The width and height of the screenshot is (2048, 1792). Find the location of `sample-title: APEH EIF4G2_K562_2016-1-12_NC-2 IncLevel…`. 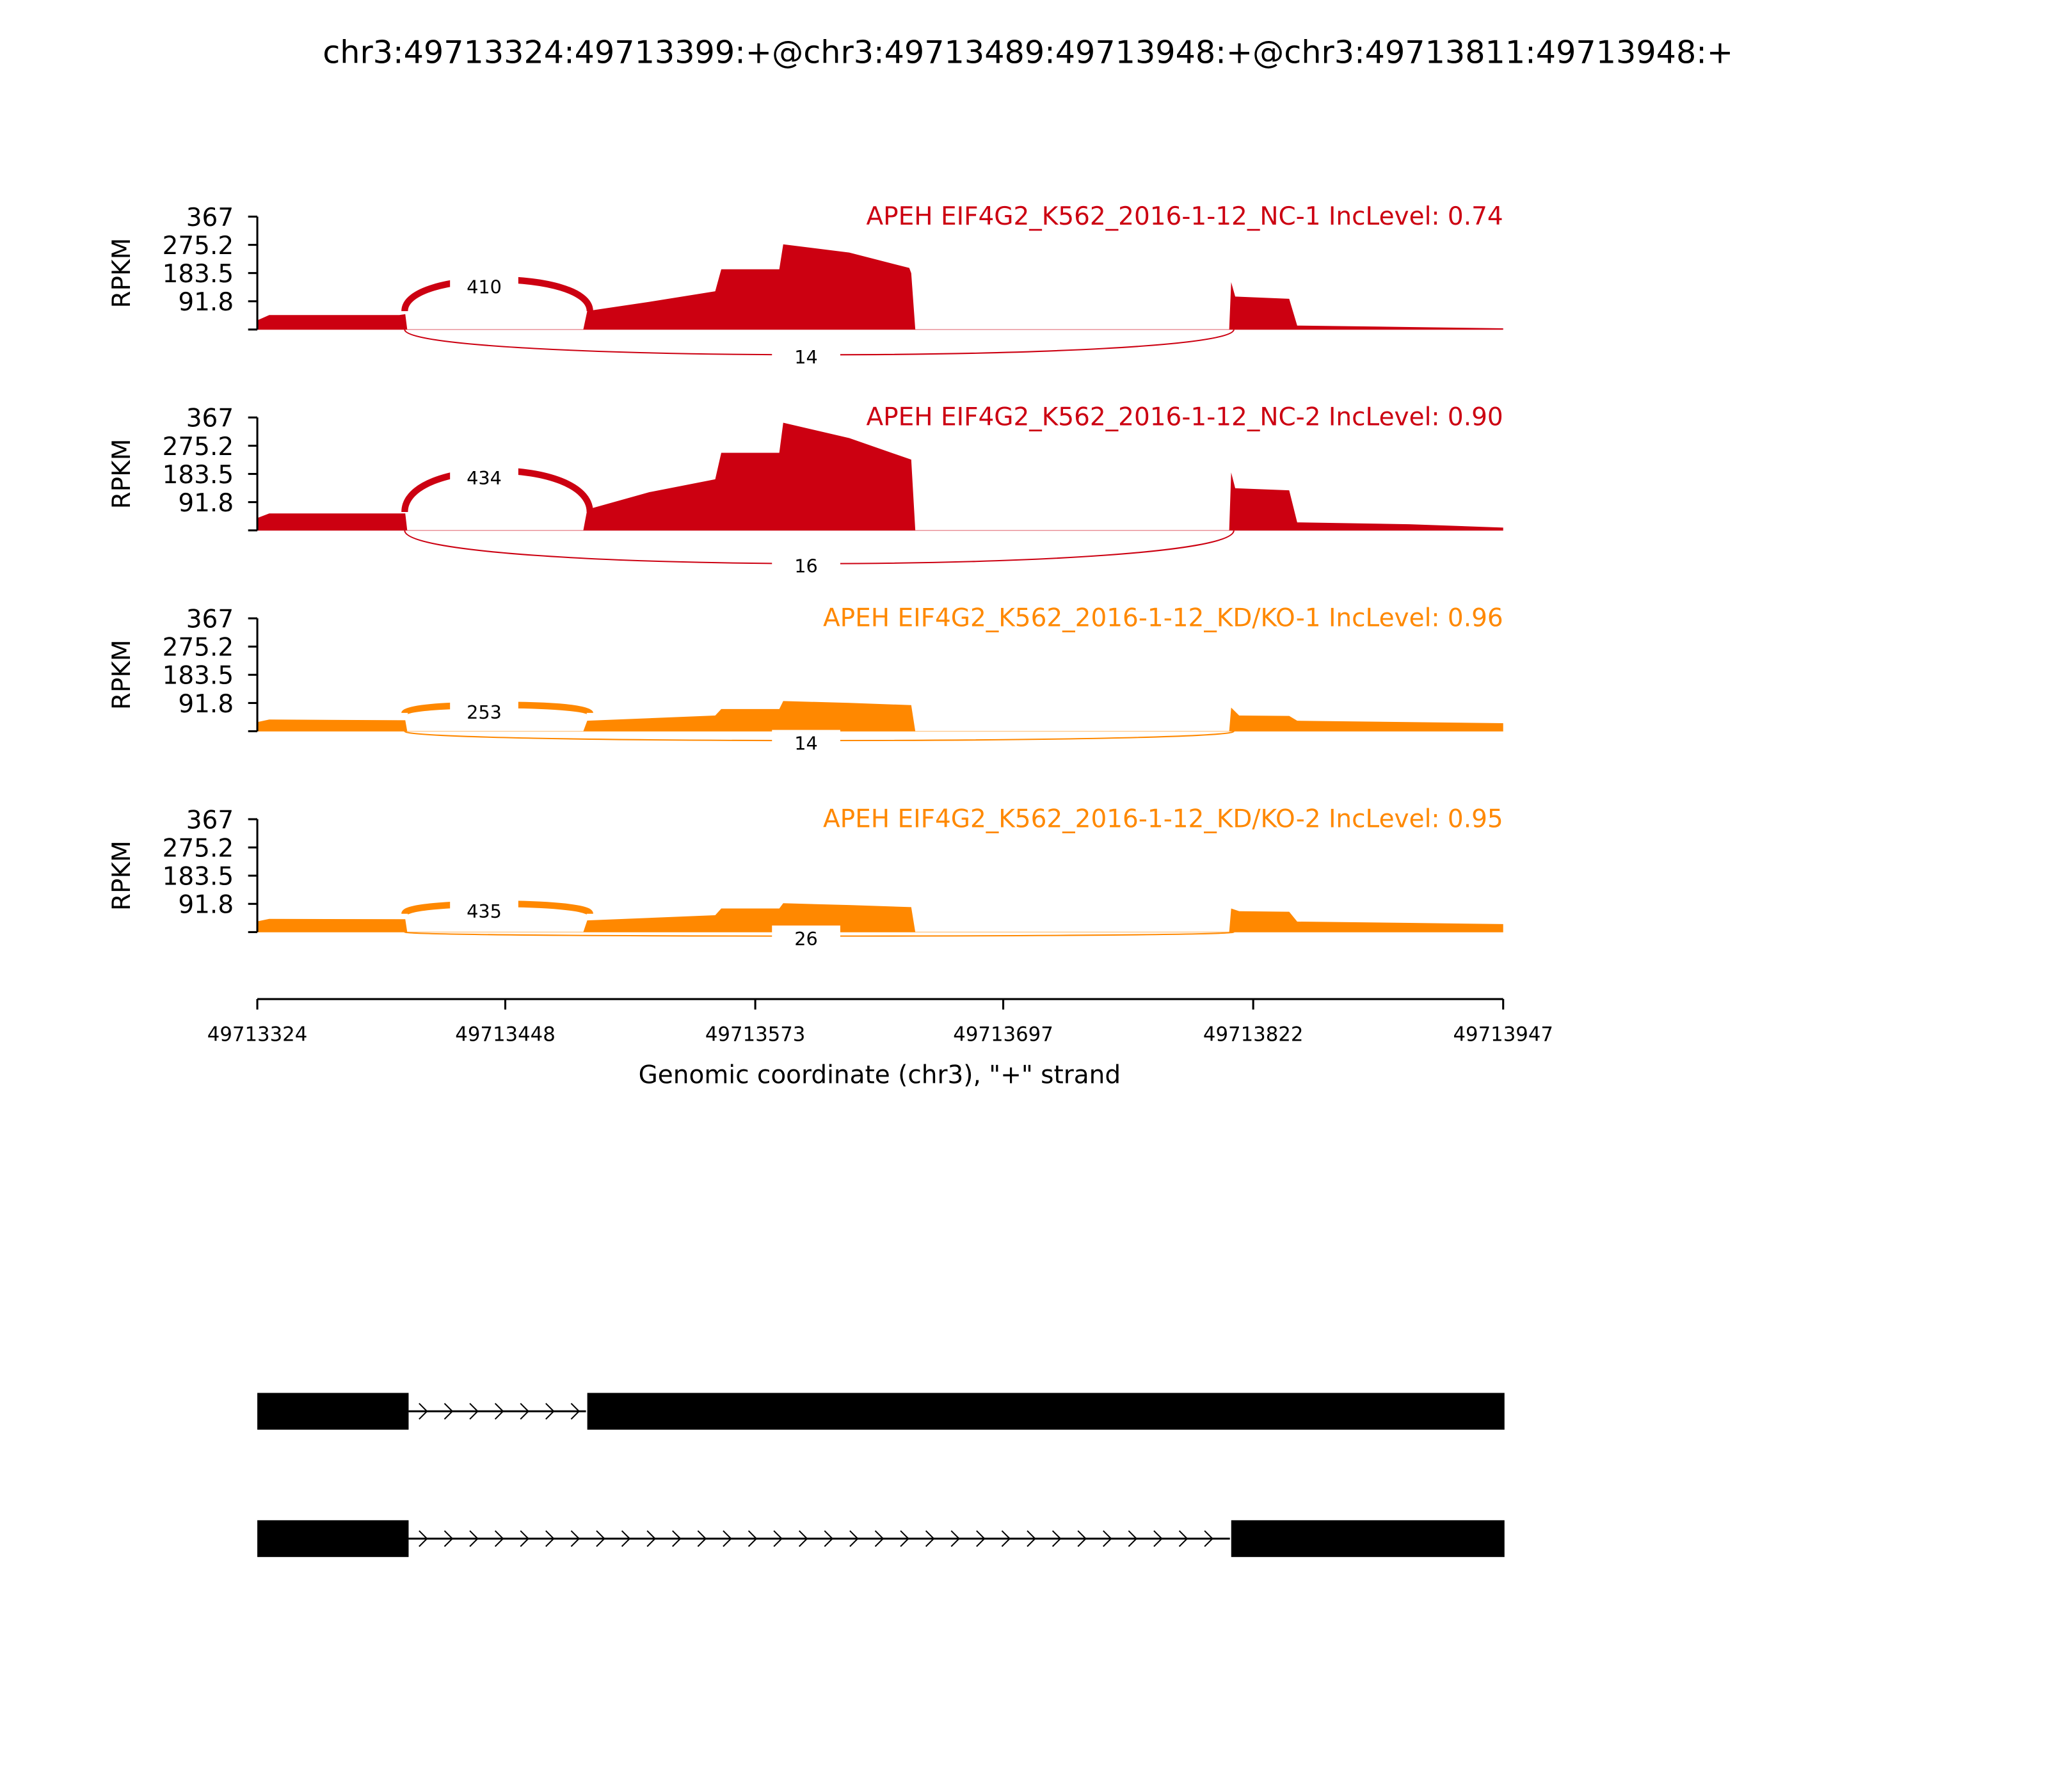

sample-title: APEH EIF4G2_K562_2016-1-12_NC-2 IncLevel… is located at coordinates (1184, 417).